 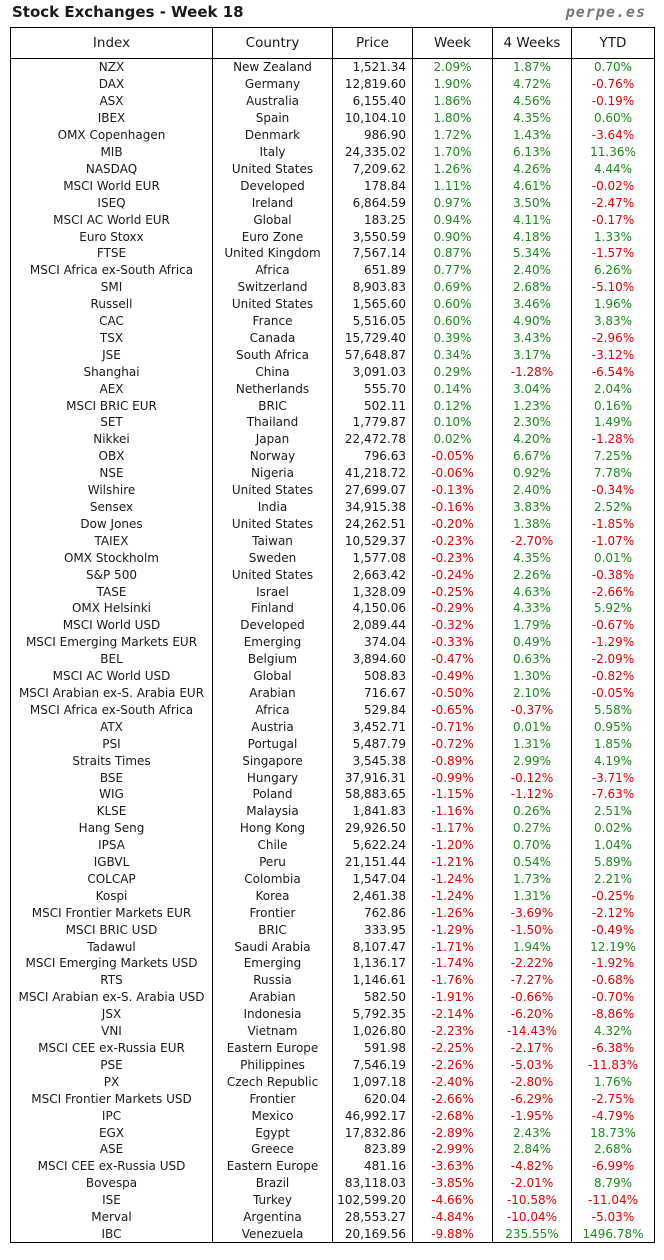 I want to click on cell-country: Austria, so click(x=272, y=727).